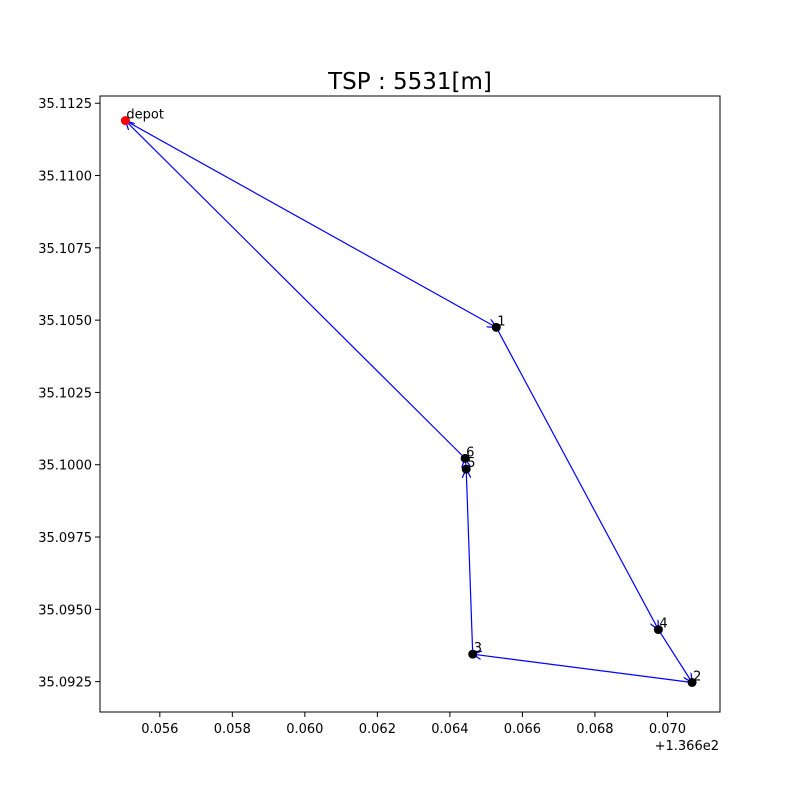  I want to click on y-tick-label: 35.0975, so click(65, 538).